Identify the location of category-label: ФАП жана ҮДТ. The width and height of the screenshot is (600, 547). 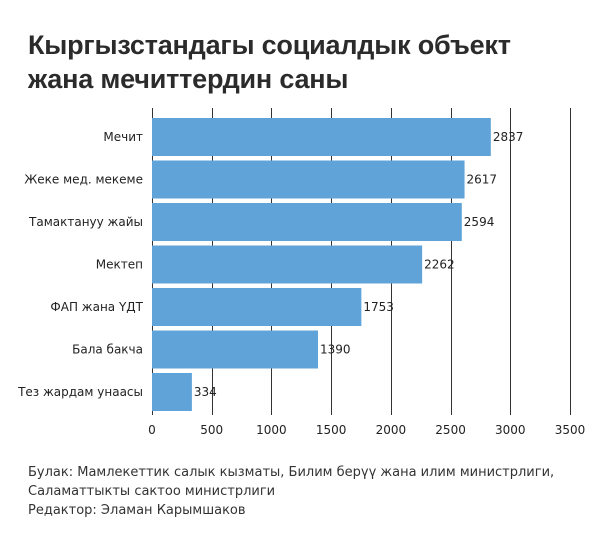
(96, 307).